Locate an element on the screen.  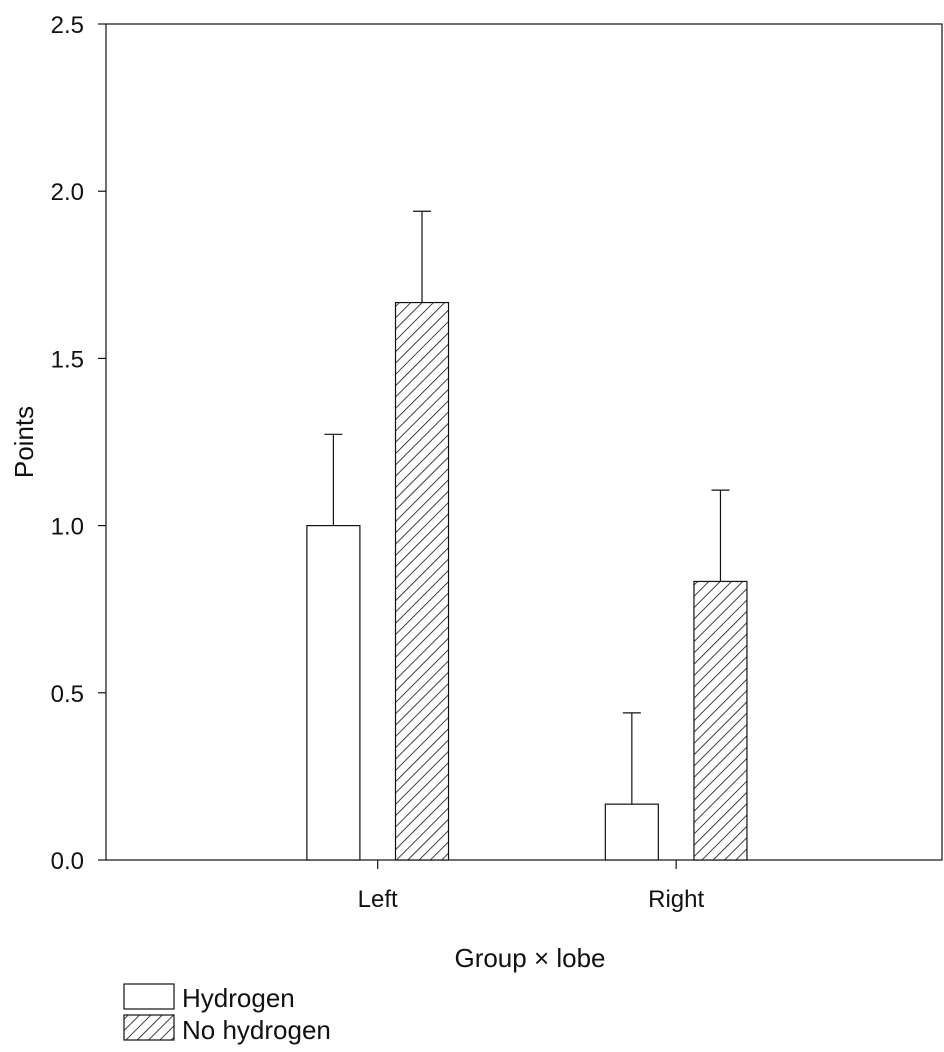
y-axis-ticks: 0.0 0.5 1.0 1.5 2.0 2.5 is located at coordinates (78, 443).